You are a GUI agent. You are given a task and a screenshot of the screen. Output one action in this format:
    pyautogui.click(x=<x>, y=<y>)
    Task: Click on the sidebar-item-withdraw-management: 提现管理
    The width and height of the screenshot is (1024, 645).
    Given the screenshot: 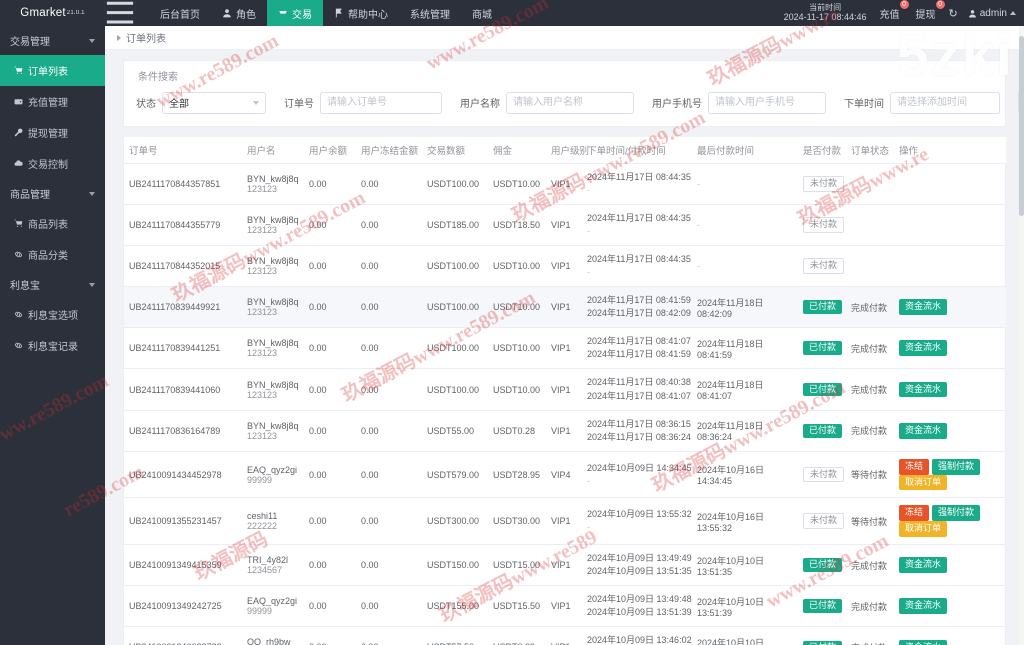 What is the action you would take?
    pyautogui.click(x=52, y=132)
    